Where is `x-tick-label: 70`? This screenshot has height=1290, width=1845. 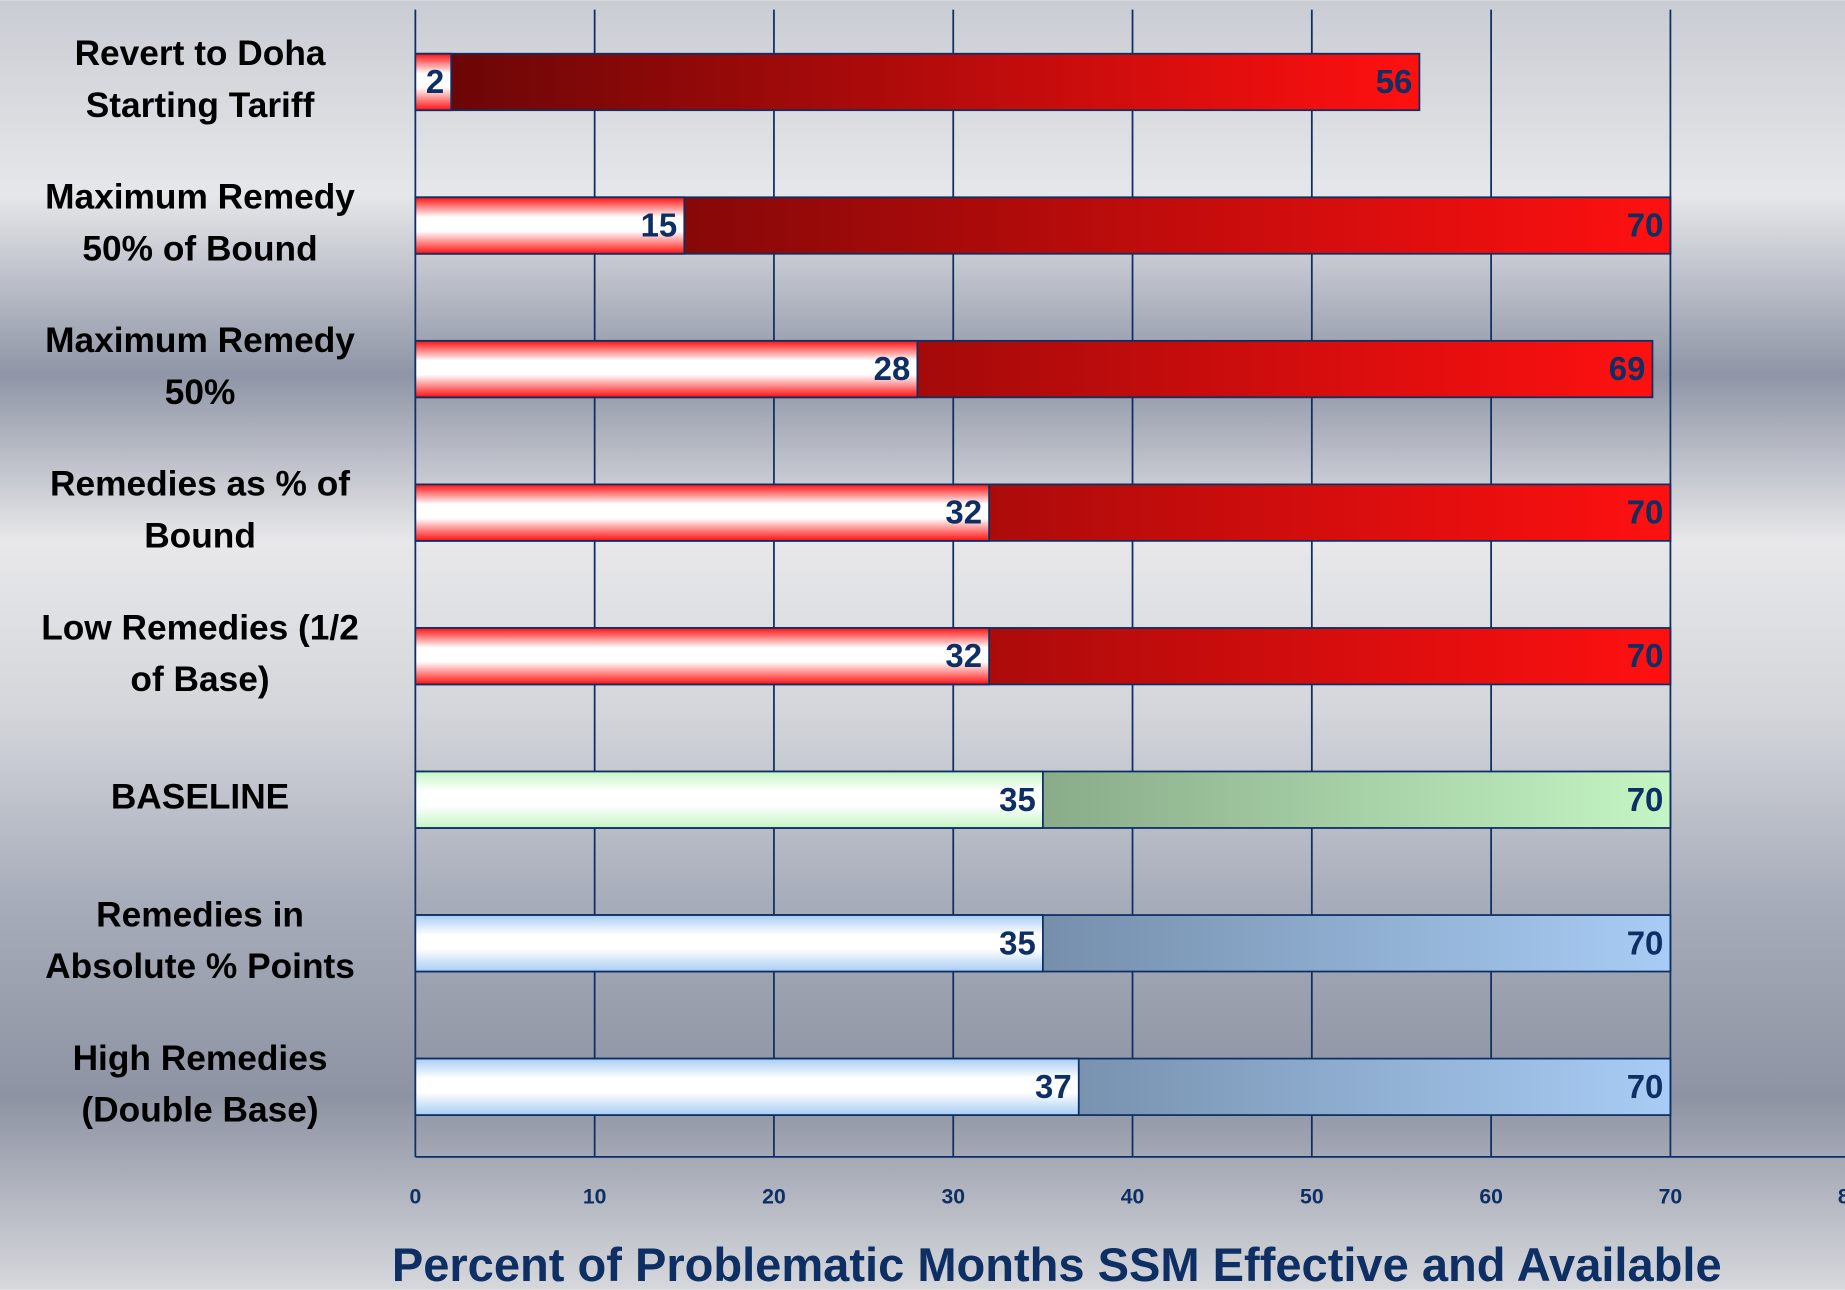 x-tick-label: 70 is located at coordinates (1671, 1197).